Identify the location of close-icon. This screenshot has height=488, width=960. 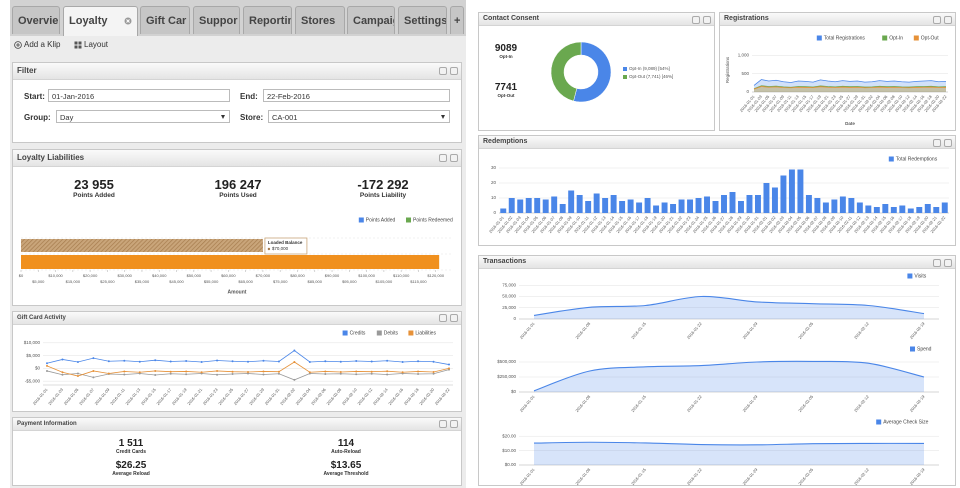
(128, 21).